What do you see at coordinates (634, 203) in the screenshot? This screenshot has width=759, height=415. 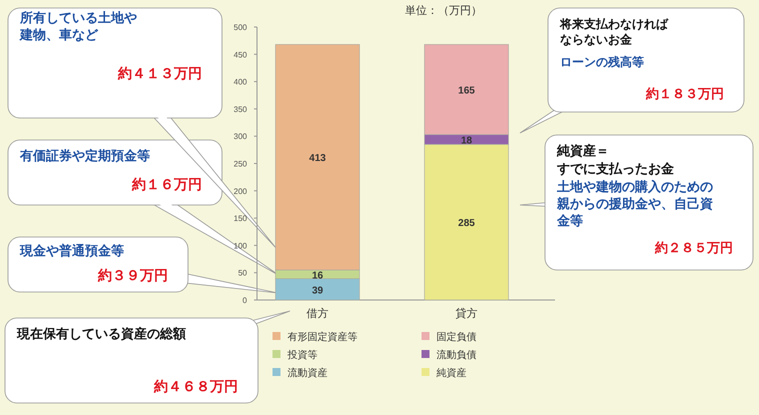 I see `text: 土地や建物の購入のための親からの援助金や、自己資金等` at bounding box center [634, 203].